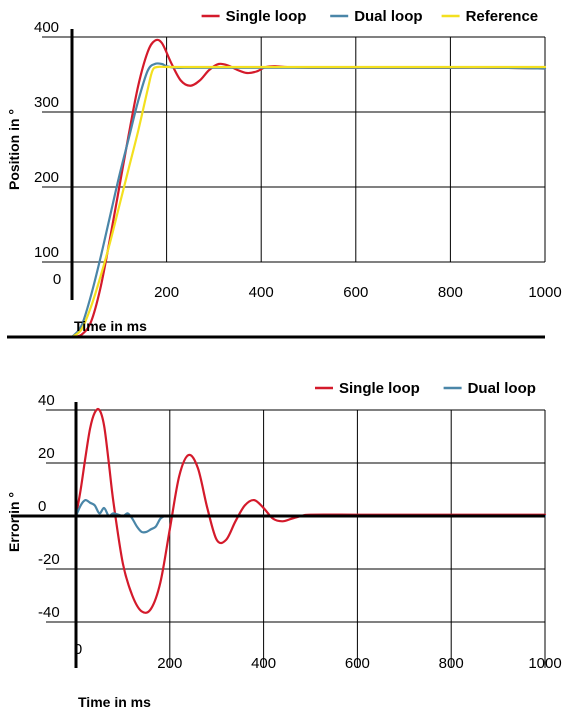 This screenshot has width=566, height=712. What do you see at coordinates (502, 16) in the screenshot?
I see `legend-label: Reference` at bounding box center [502, 16].